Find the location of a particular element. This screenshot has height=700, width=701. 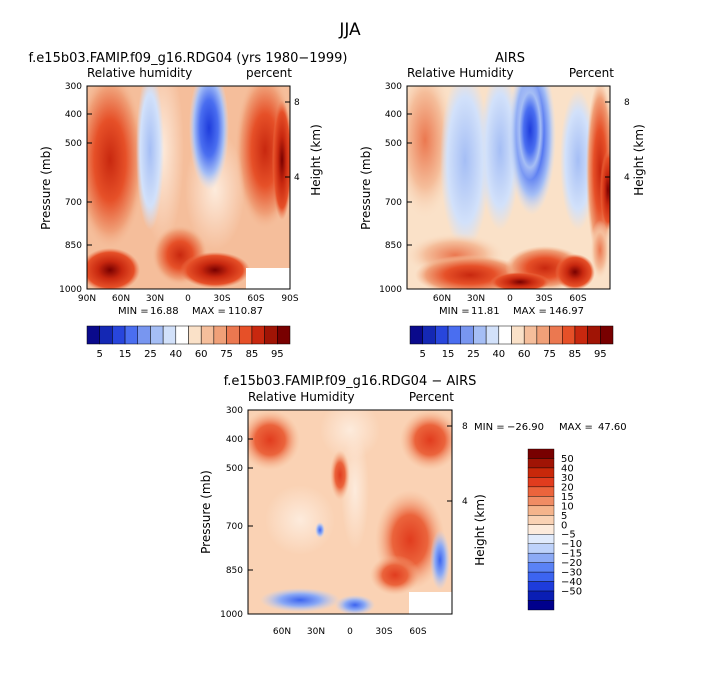

panel-obs-xtick: 30N is located at coordinates (476, 299).